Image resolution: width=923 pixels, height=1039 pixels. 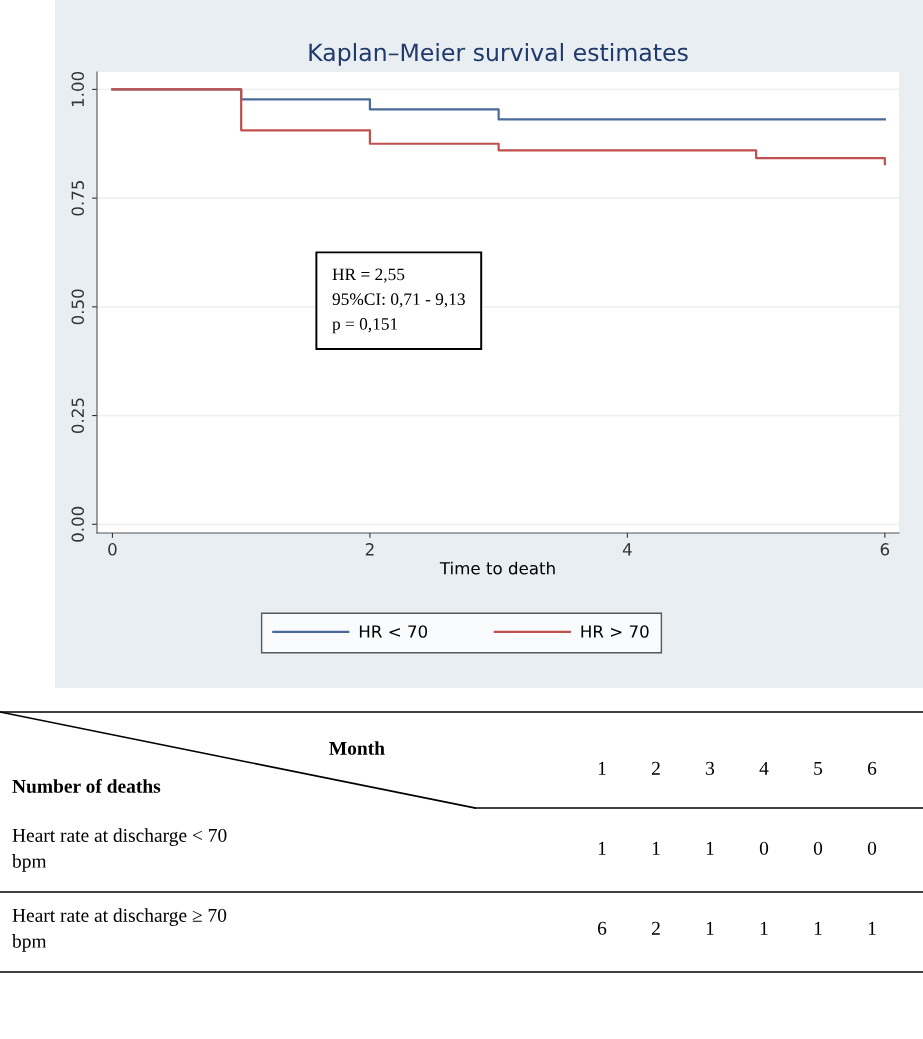 I want to click on text: 3, so click(x=710, y=768).